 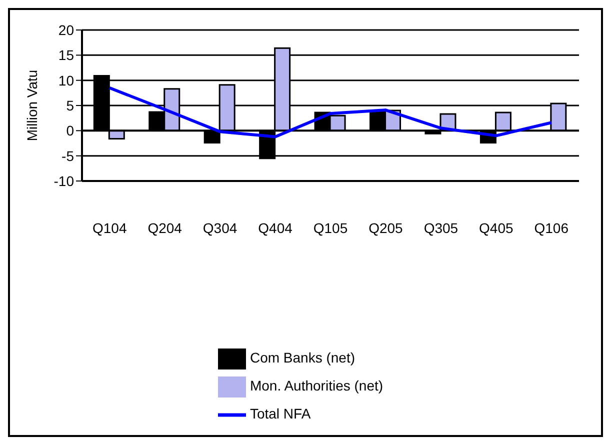 I want to click on x-tick-label: Q204, so click(x=165, y=228).